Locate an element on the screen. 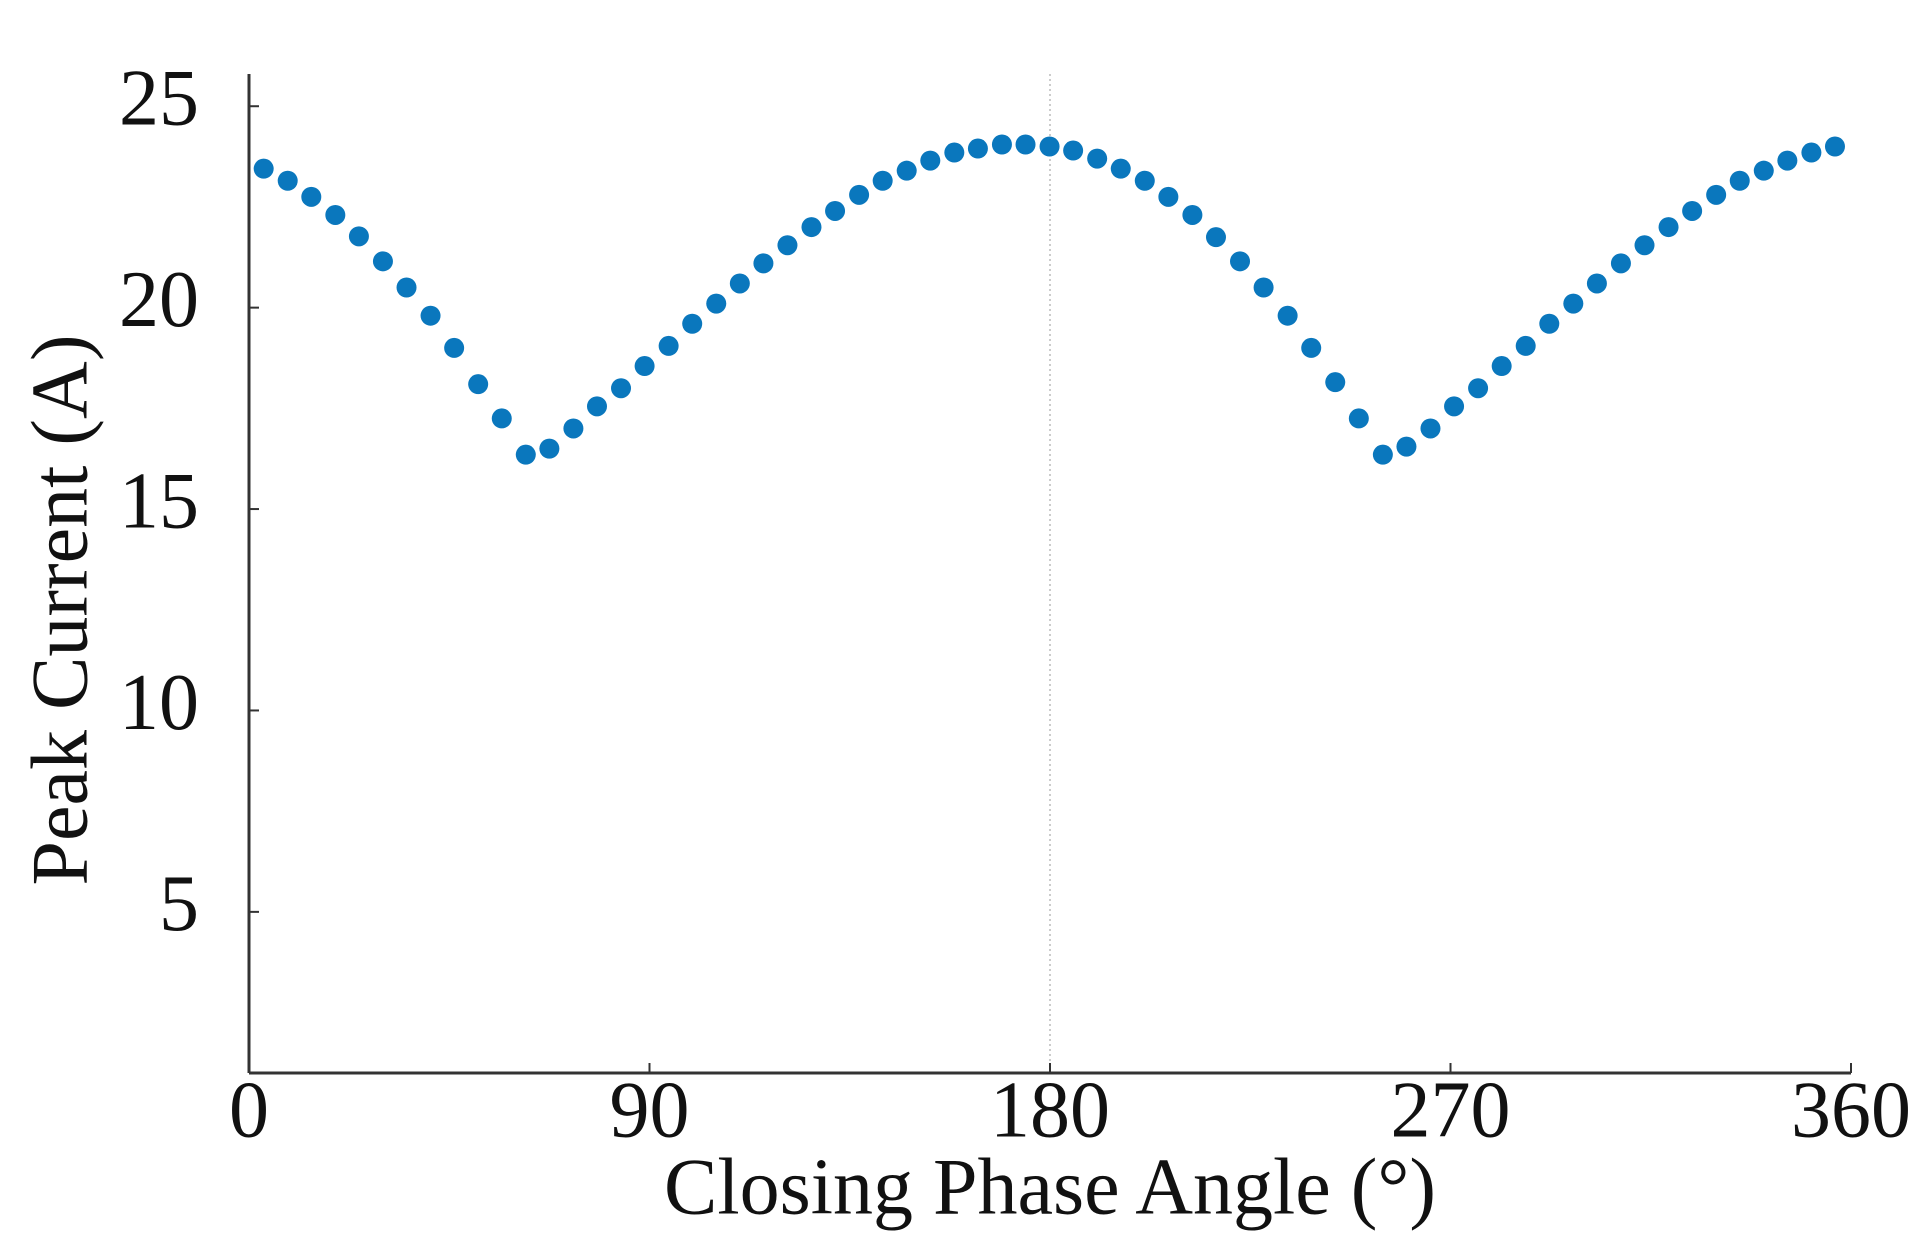  x-tick-label: 180 is located at coordinates (1050, 1110).